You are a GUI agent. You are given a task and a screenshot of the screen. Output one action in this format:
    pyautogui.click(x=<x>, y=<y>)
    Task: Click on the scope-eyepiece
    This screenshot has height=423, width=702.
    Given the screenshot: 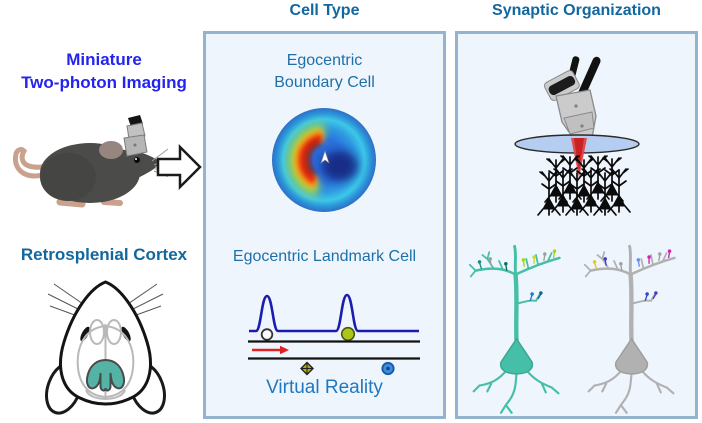 What is the action you would take?
    pyautogui.click(x=561, y=85)
    